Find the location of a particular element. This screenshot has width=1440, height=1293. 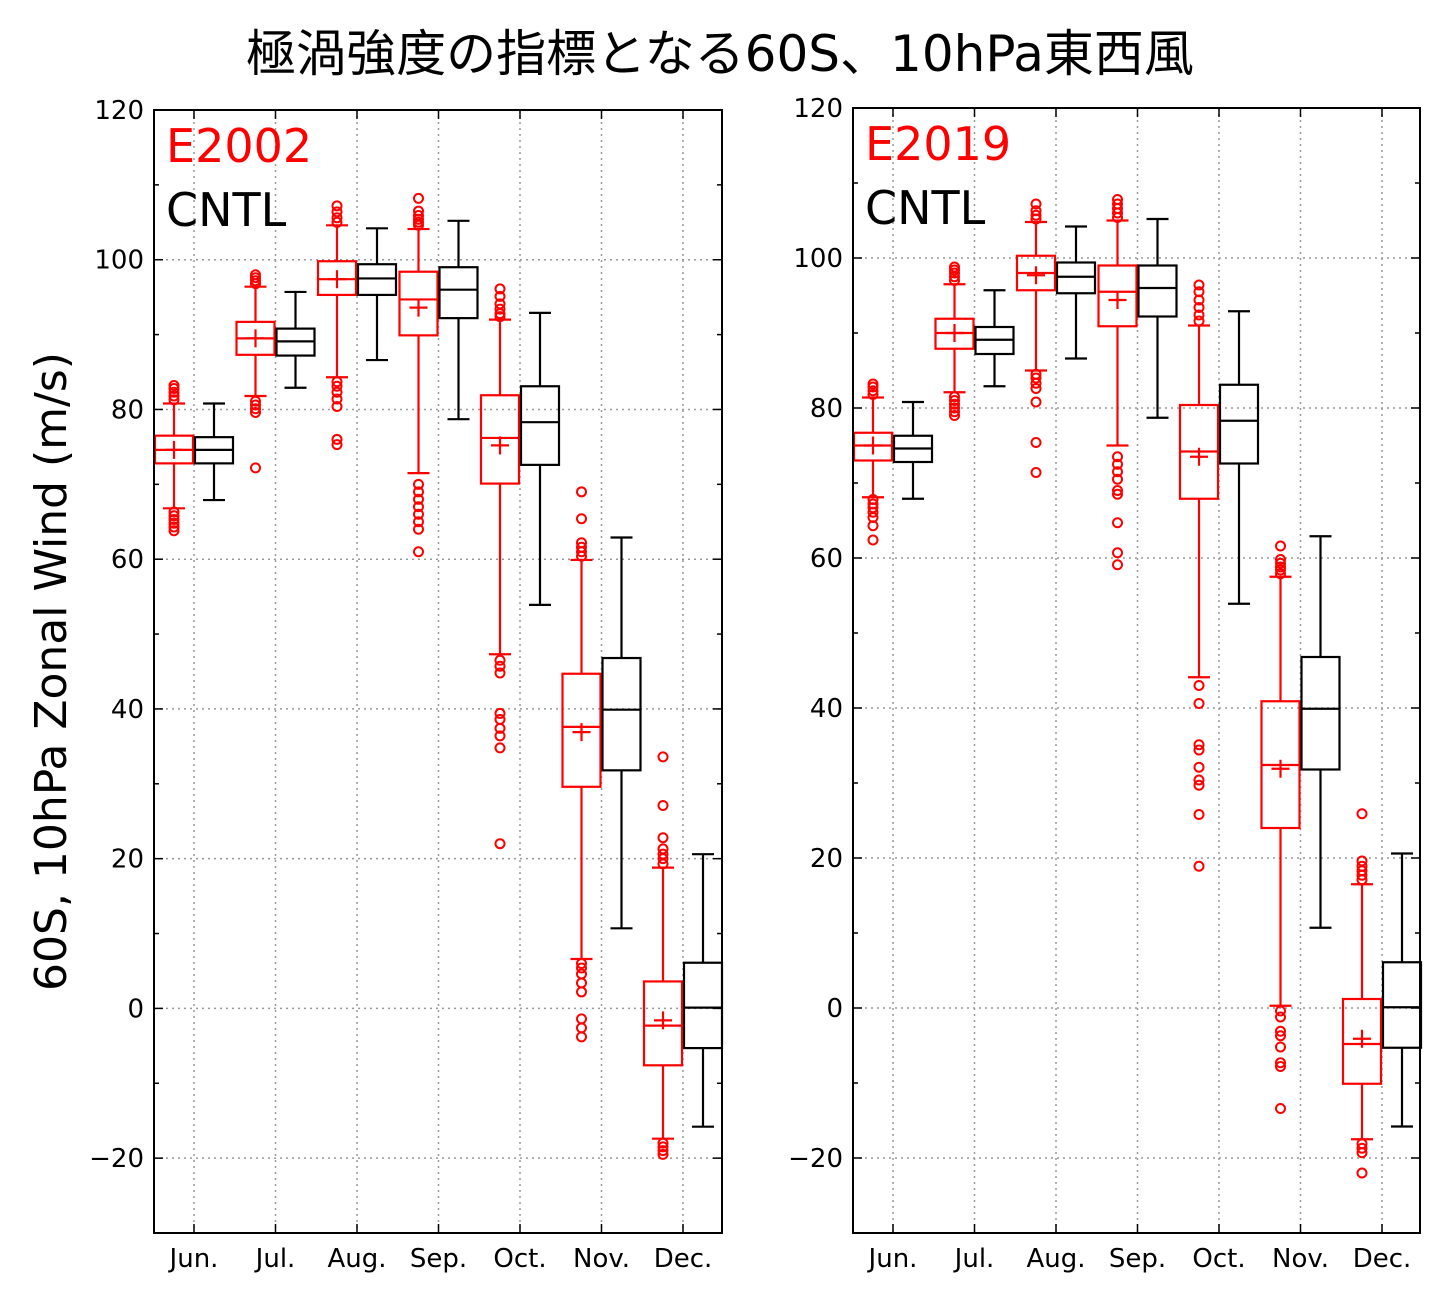

y-tick-label: 40 is located at coordinates (826, 709).